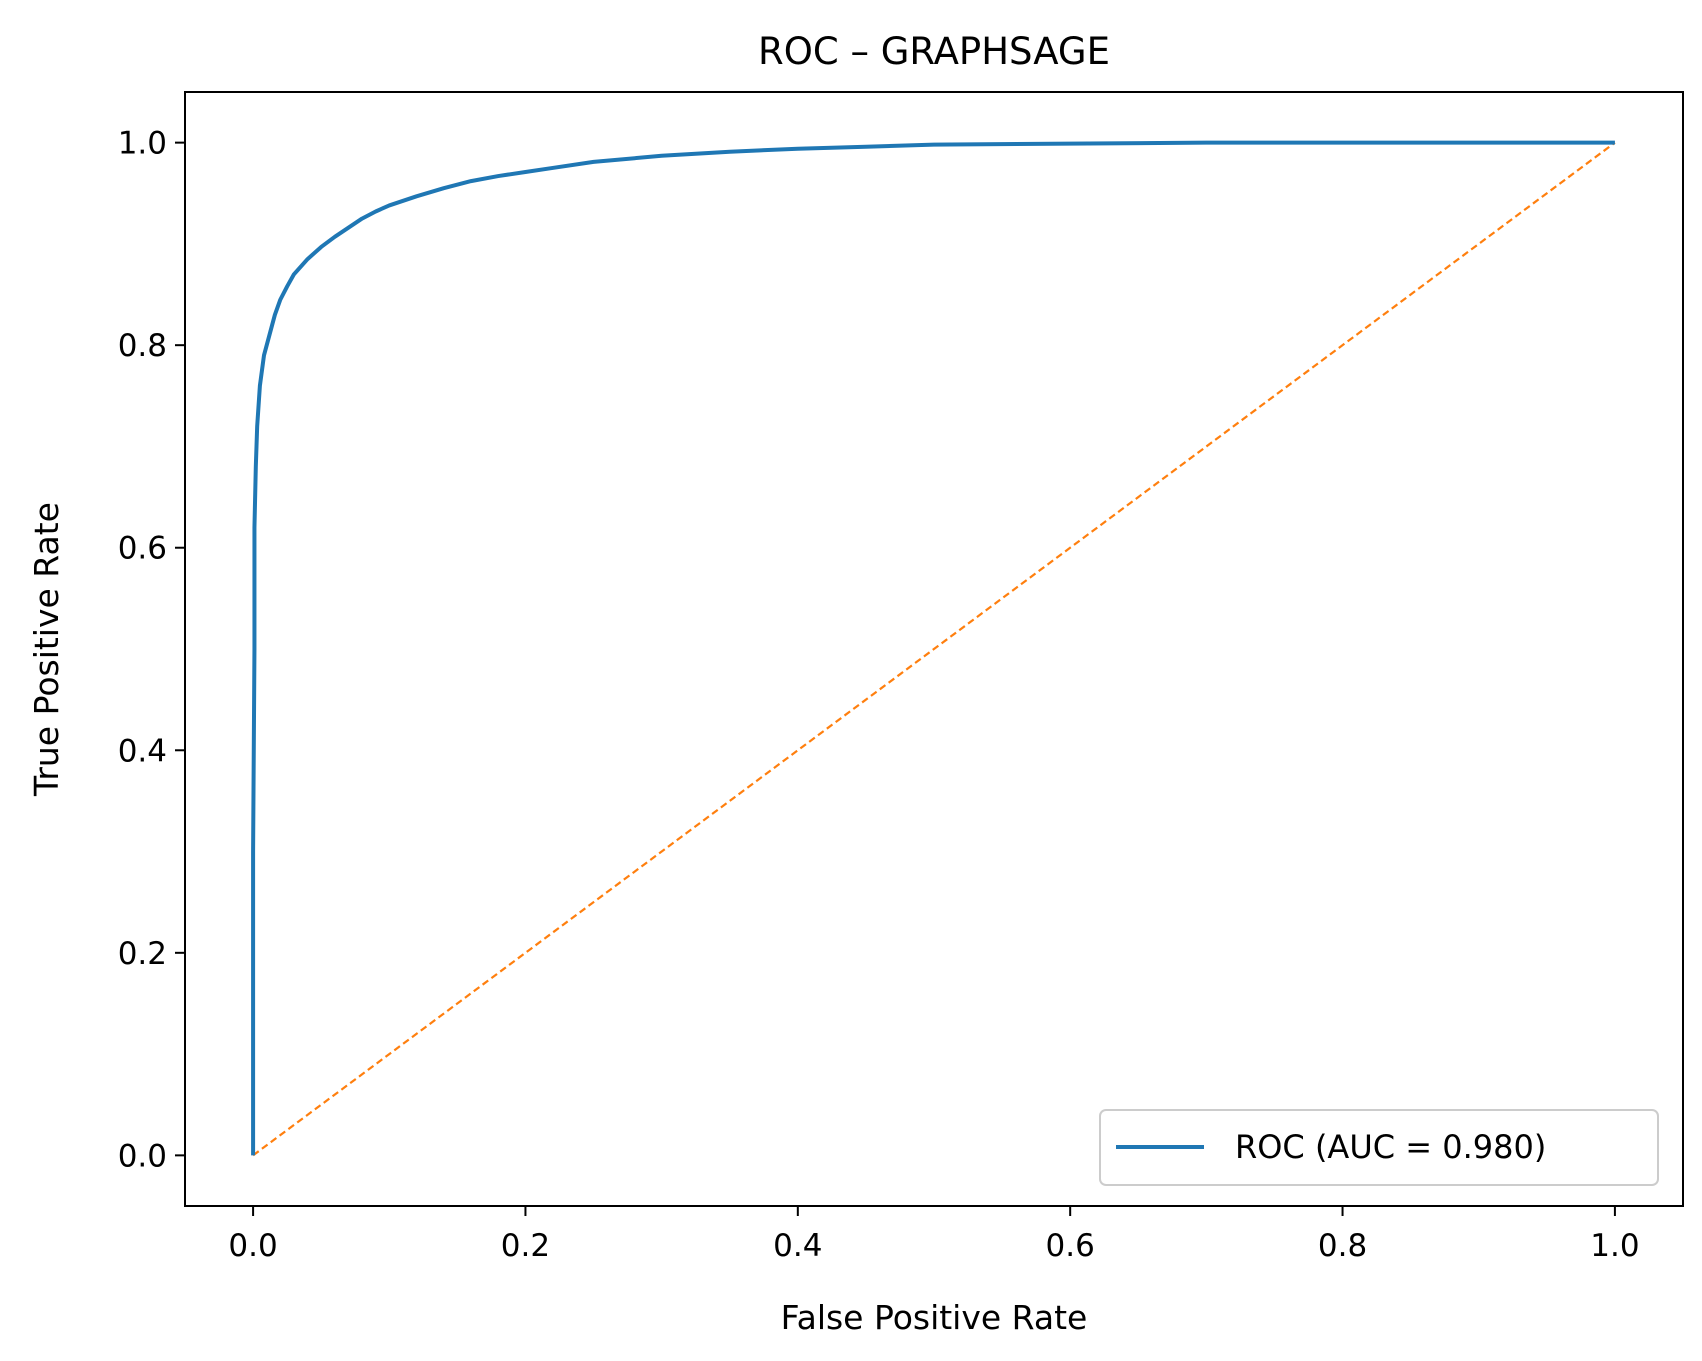  I want to click on x-tick-label: 0.4, so click(797, 1246).